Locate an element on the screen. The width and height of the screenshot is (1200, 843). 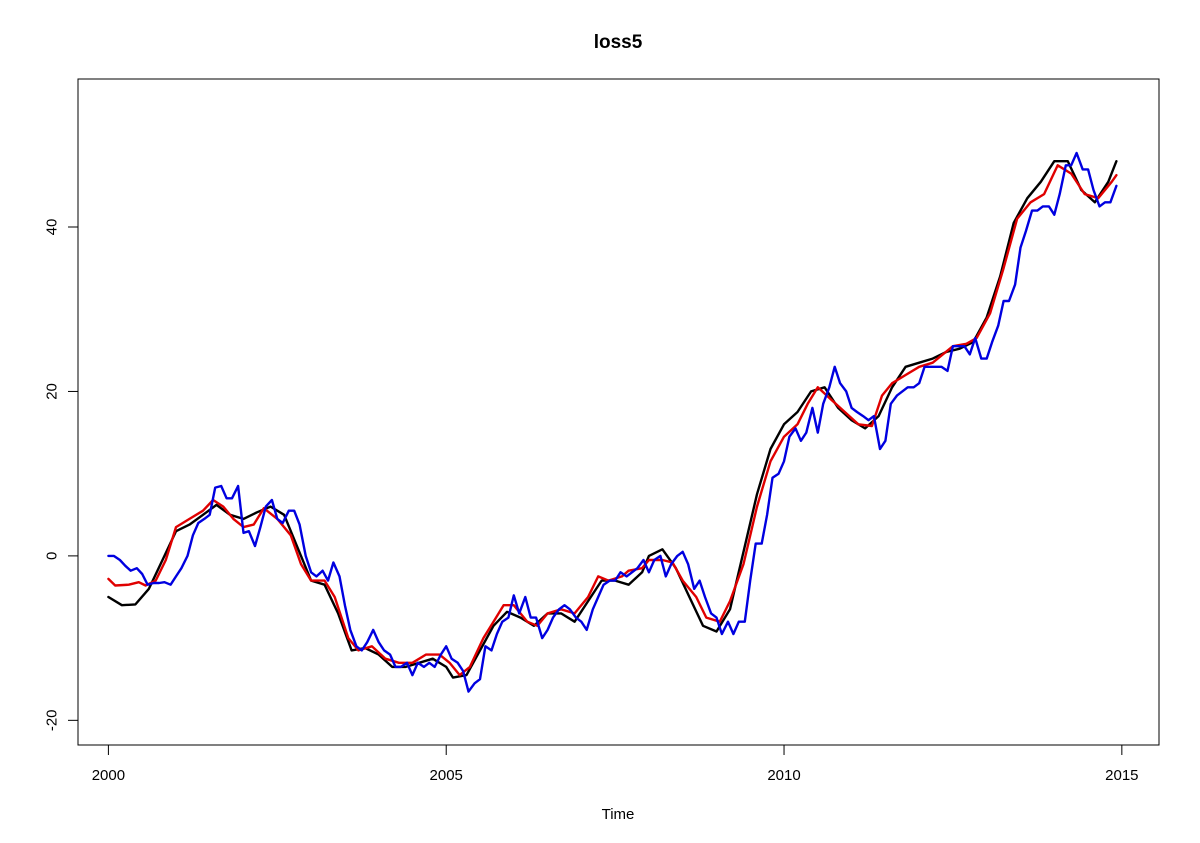
x-axis: 2000 2005 2010 2015 is located at coordinates (615, 764).